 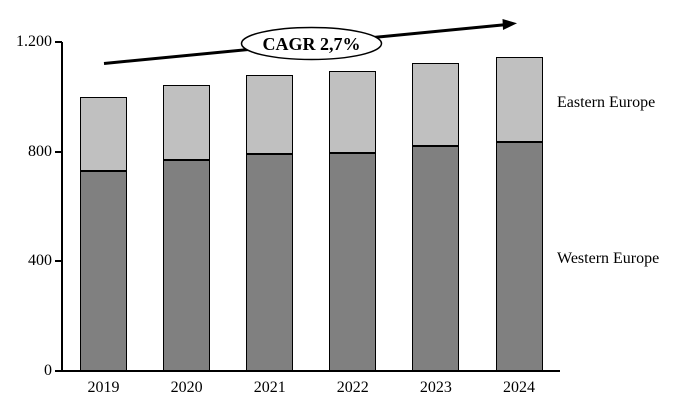 I want to click on bar-2022-western-europe, so click(x=353, y=262).